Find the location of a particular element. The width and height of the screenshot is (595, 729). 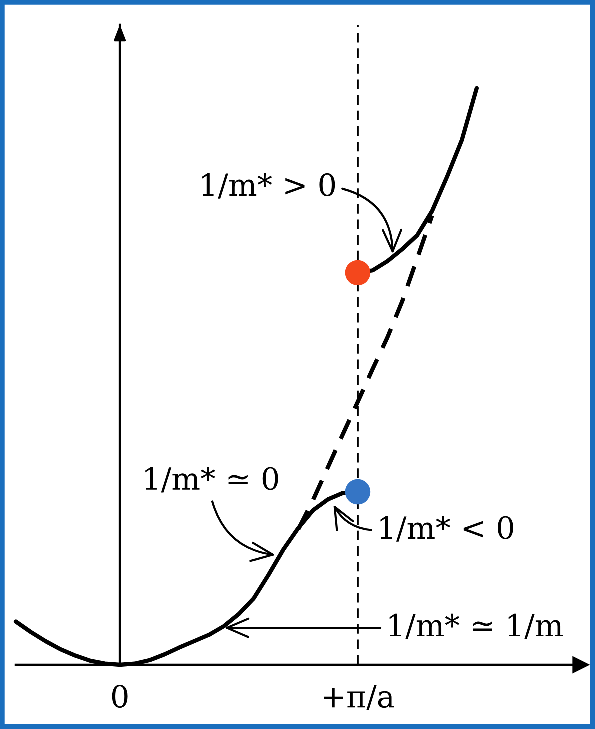

annotation: 1/m* ≃ 0 is located at coordinates (212, 480).